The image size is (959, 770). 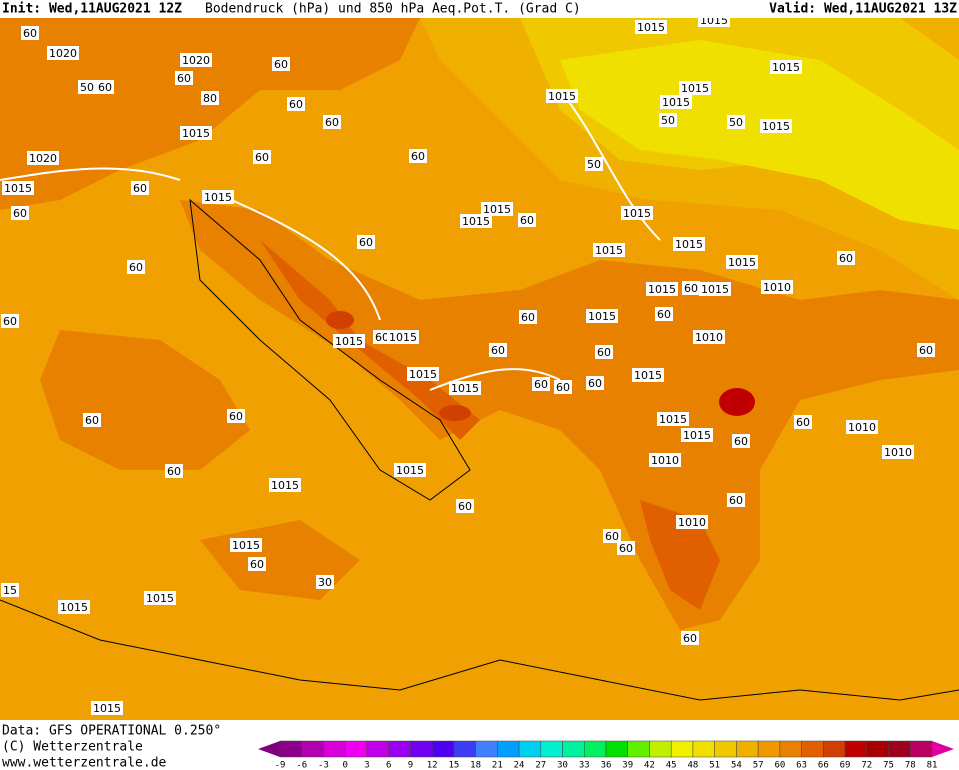 I want to click on colorbar-tick-label: 75, so click(x=888, y=765).